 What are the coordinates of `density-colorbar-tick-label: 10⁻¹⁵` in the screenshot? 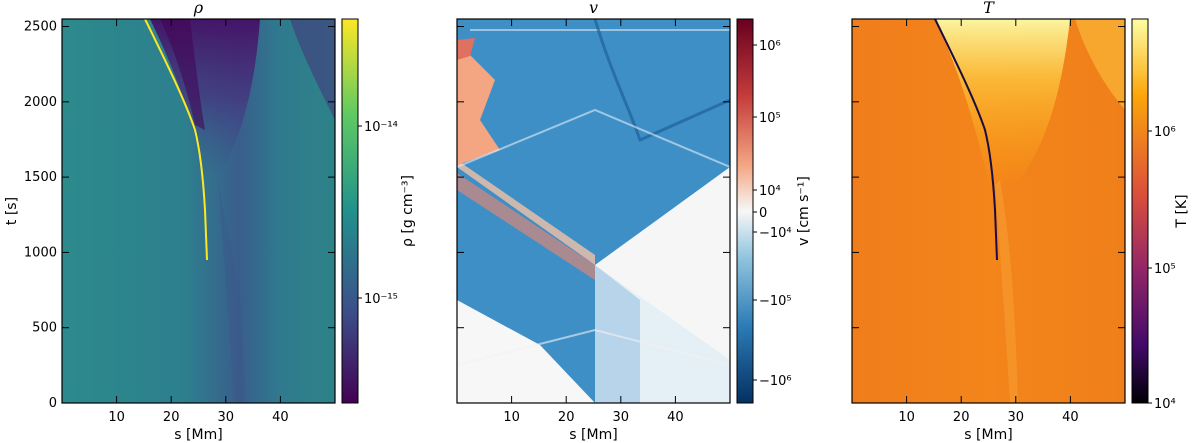 It's located at (381, 299).